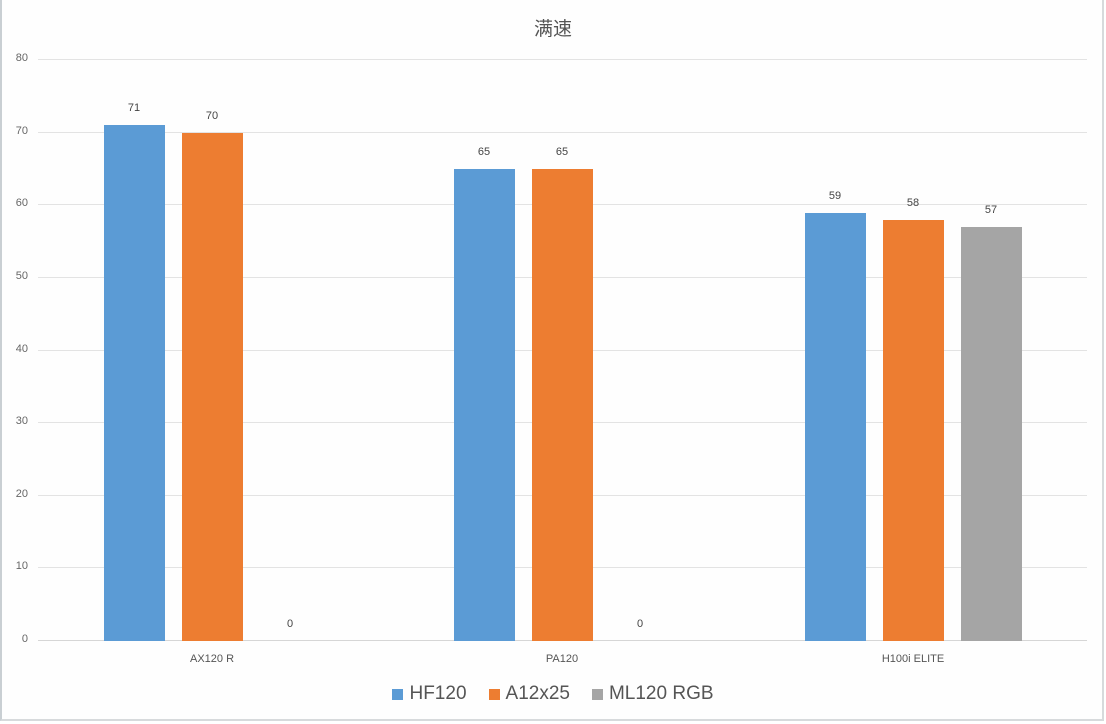 This screenshot has height=724, width=1106. What do you see at coordinates (835, 195) in the screenshot?
I see `data-label: 59` at bounding box center [835, 195].